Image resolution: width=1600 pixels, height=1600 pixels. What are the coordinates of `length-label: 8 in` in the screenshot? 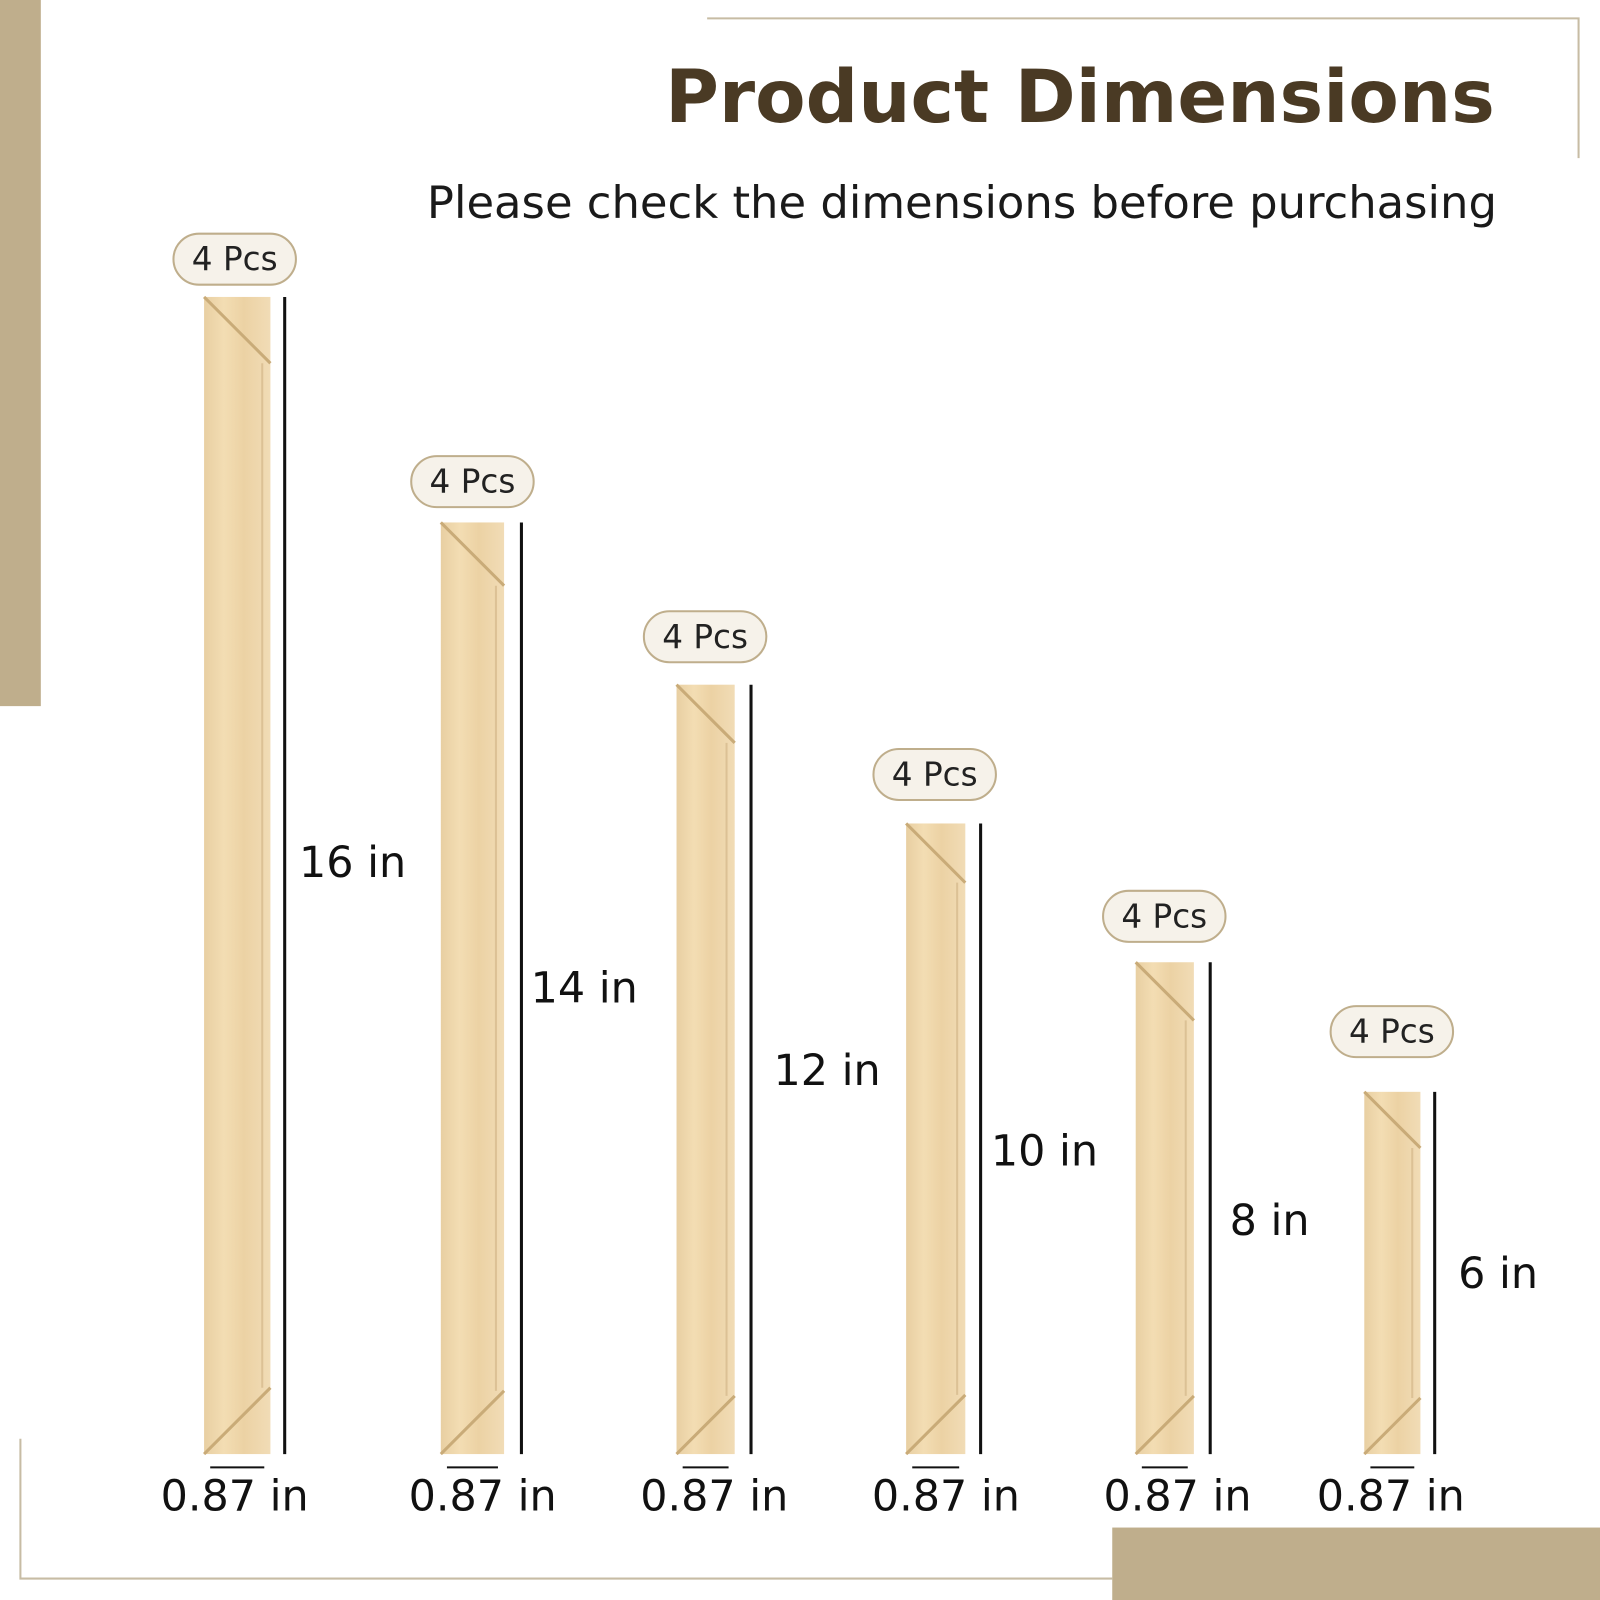 It's located at (1270, 1221).